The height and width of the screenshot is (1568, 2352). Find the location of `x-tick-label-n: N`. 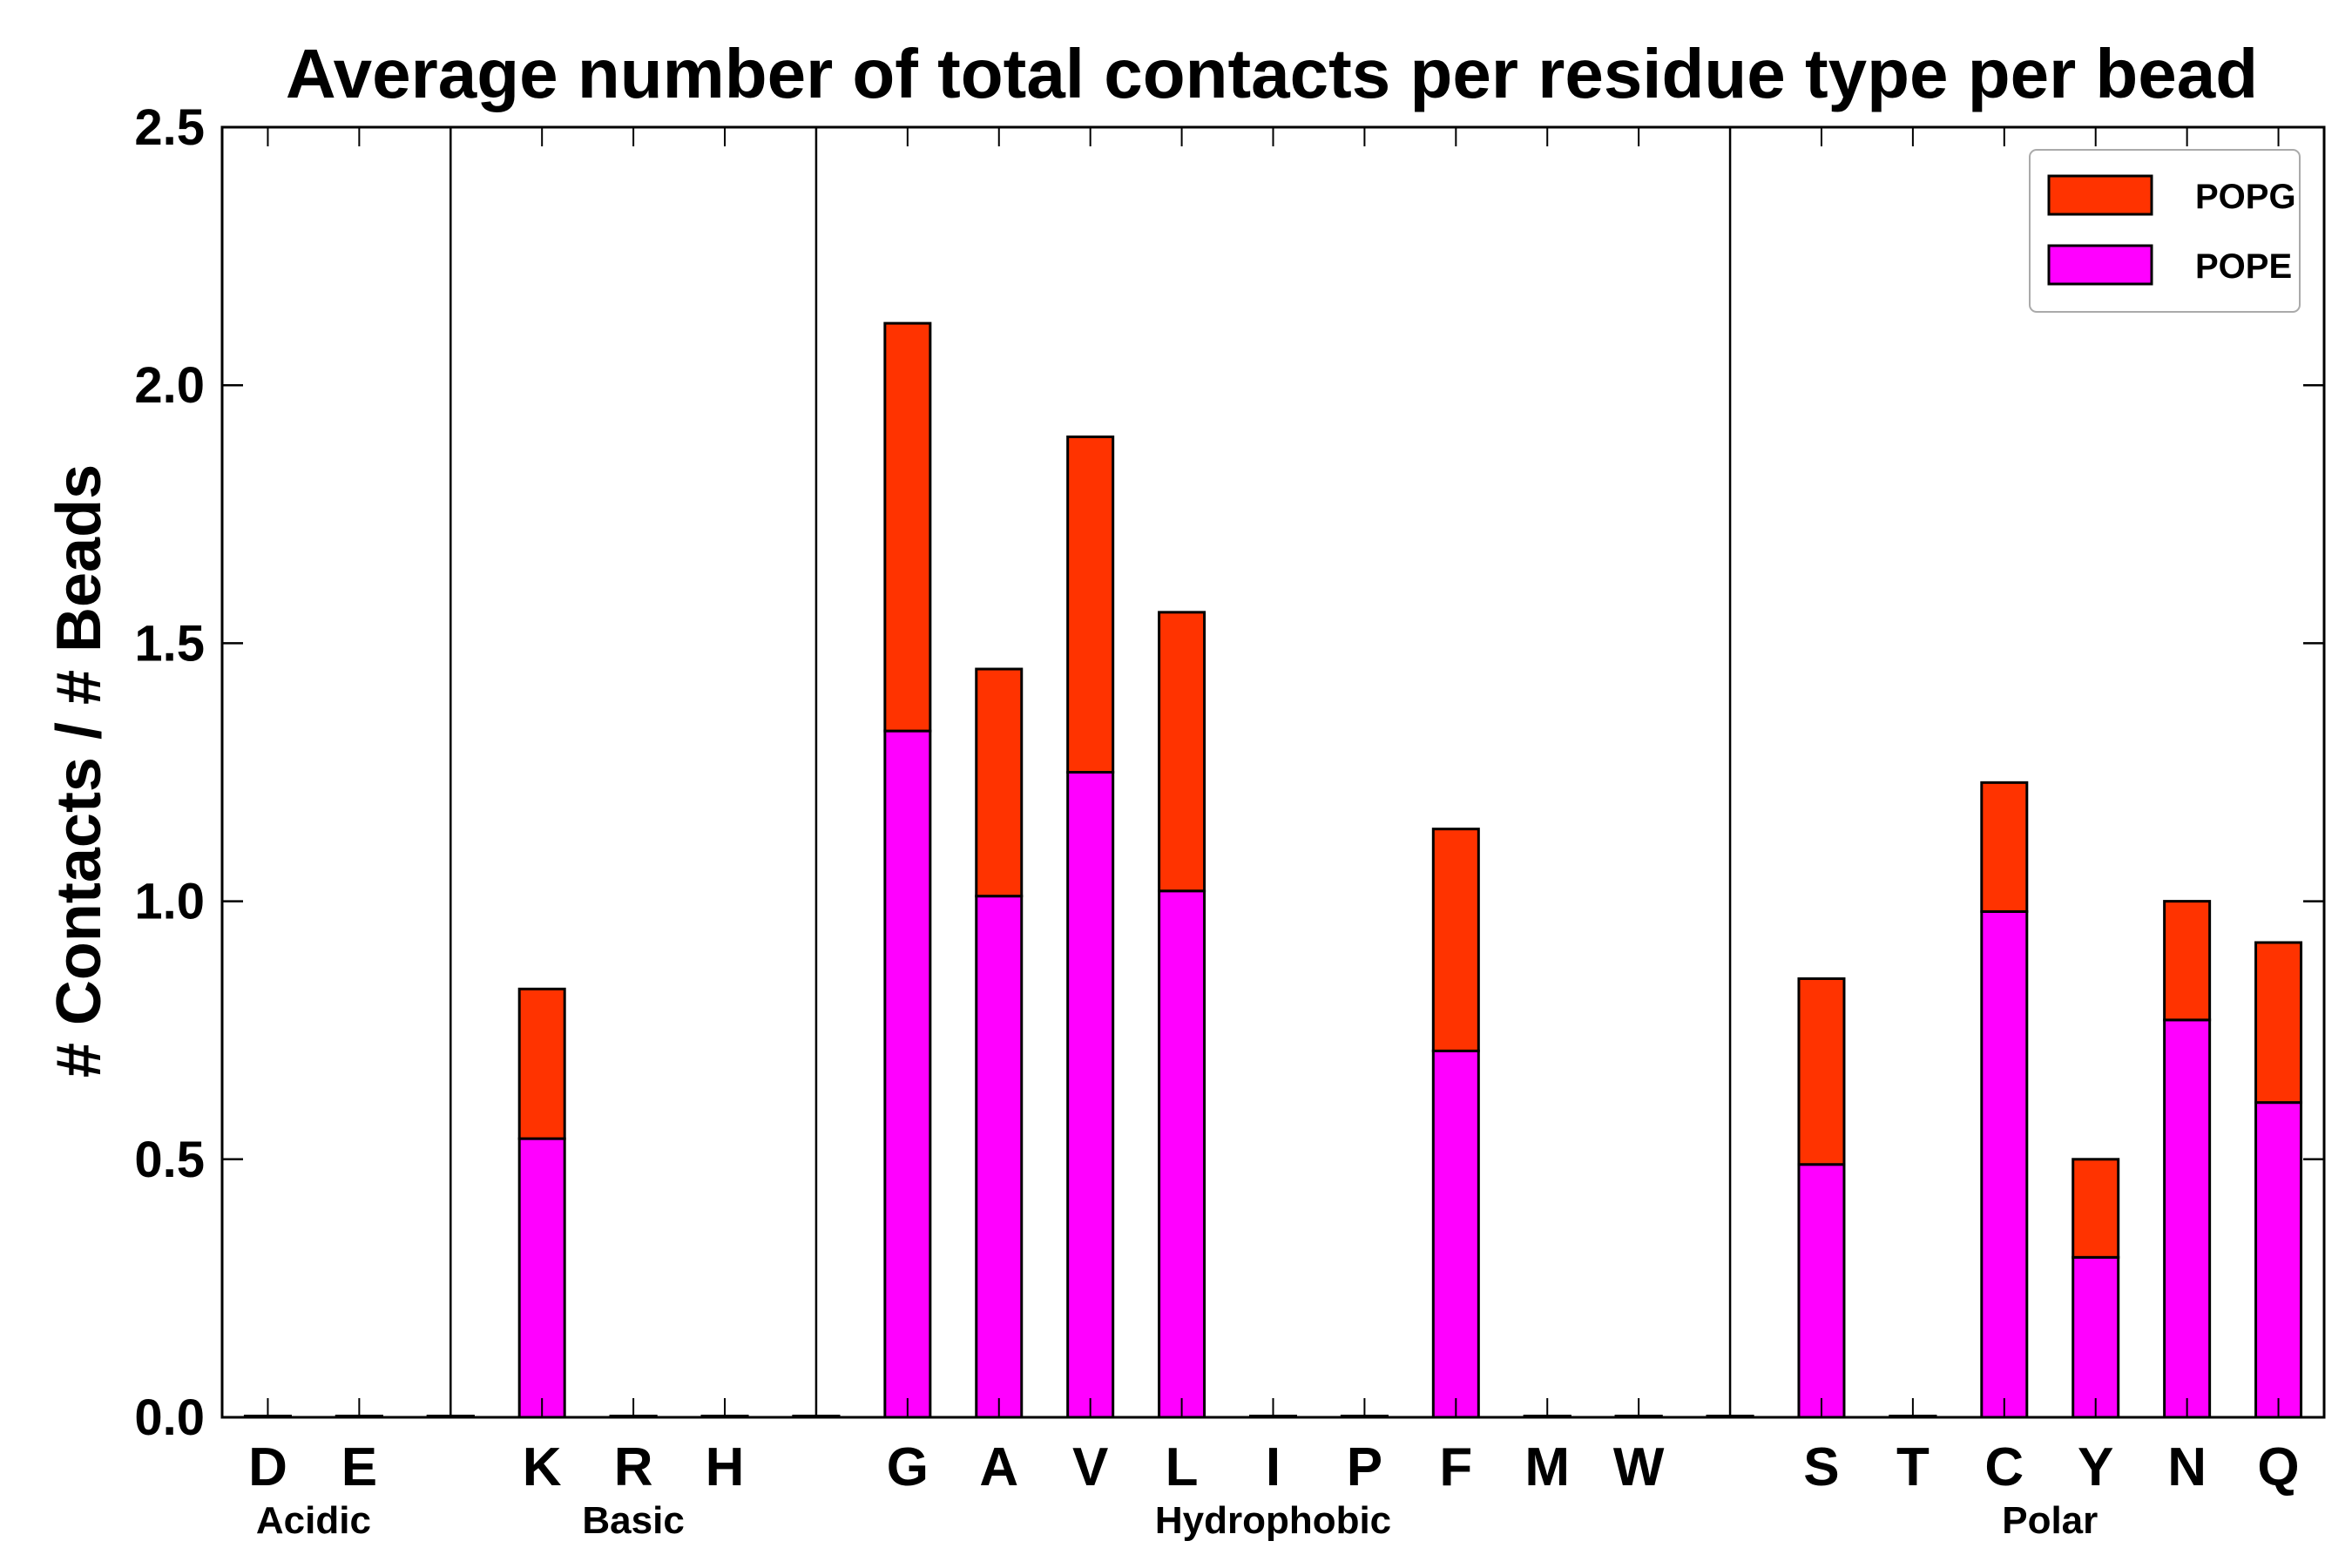

x-tick-label-n: N is located at coordinates (2187, 1467).